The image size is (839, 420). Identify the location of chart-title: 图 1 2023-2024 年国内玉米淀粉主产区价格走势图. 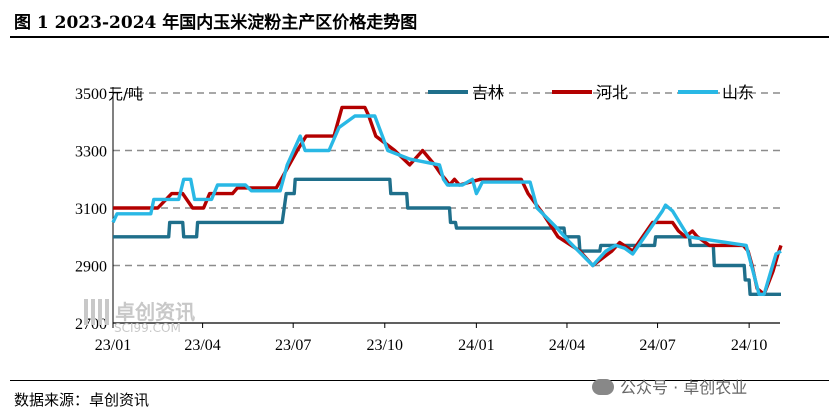
(216, 23).